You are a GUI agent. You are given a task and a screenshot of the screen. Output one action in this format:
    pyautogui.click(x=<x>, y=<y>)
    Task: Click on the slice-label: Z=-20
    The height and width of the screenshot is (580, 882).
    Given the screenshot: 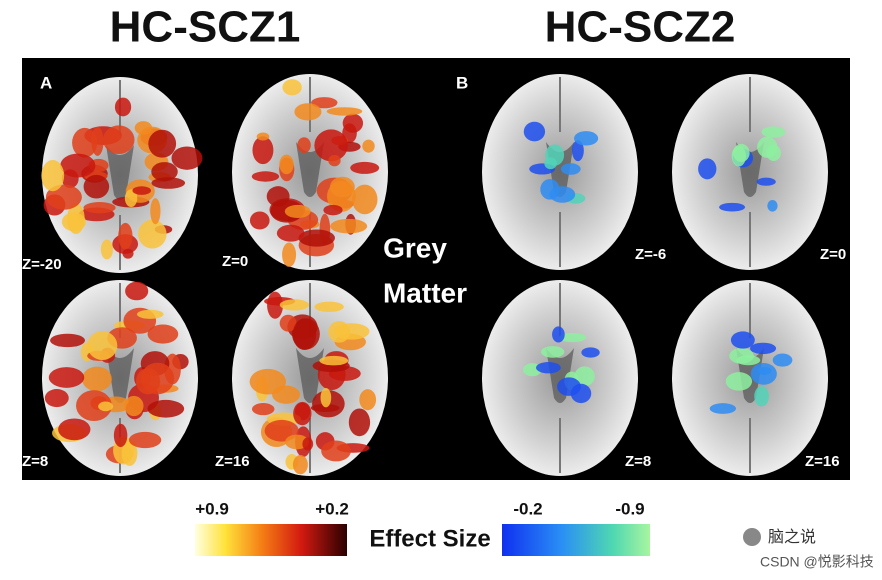 What is the action you would take?
    pyautogui.click(x=42, y=264)
    